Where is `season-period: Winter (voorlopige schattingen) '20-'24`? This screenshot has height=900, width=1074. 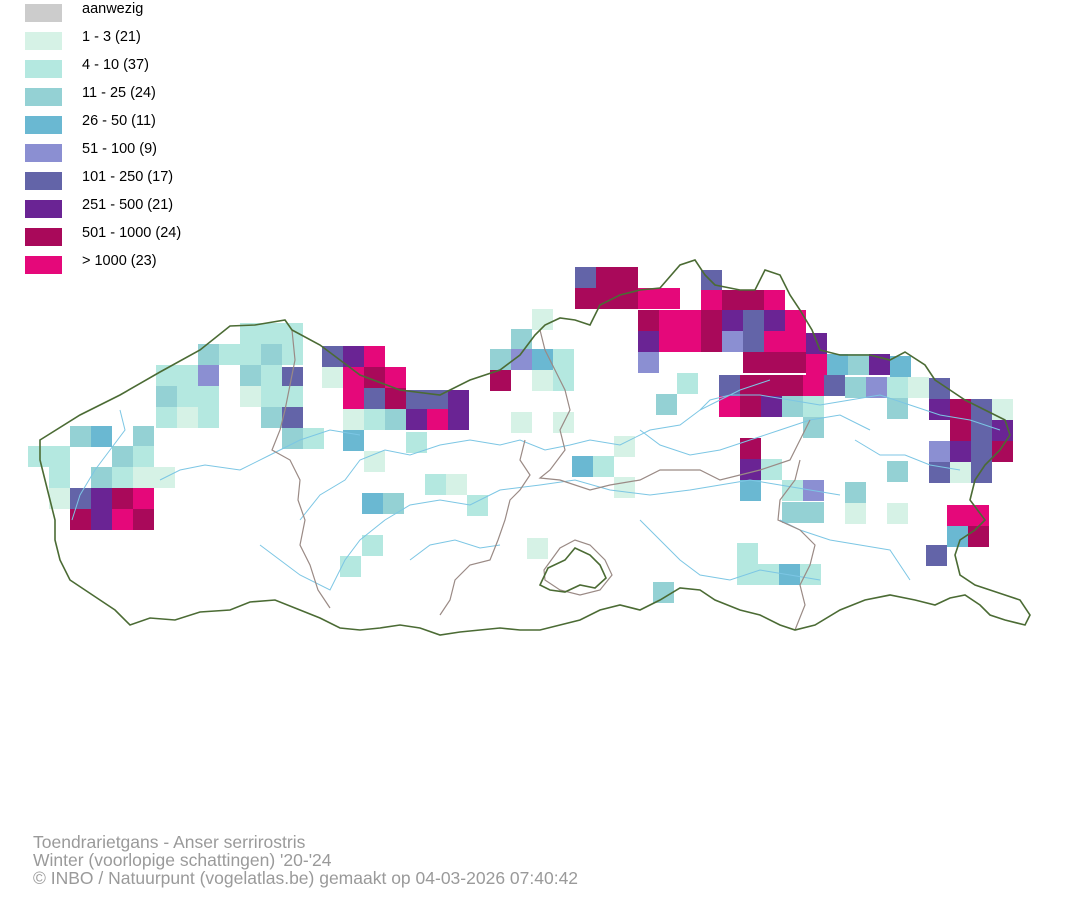 season-period: Winter (voorlopige schattingen) '20-'24 is located at coordinates (182, 860).